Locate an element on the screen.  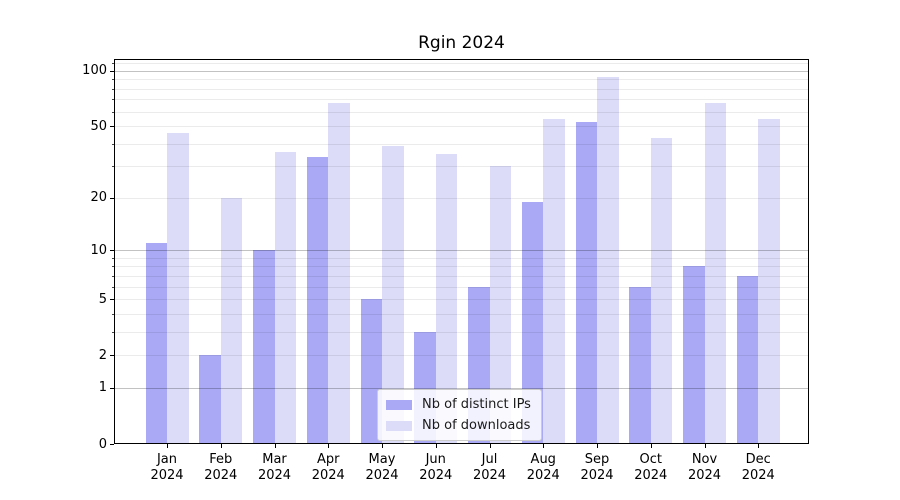
bar-nb-of-distinct-ips-sep is located at coordinates (586, 282).